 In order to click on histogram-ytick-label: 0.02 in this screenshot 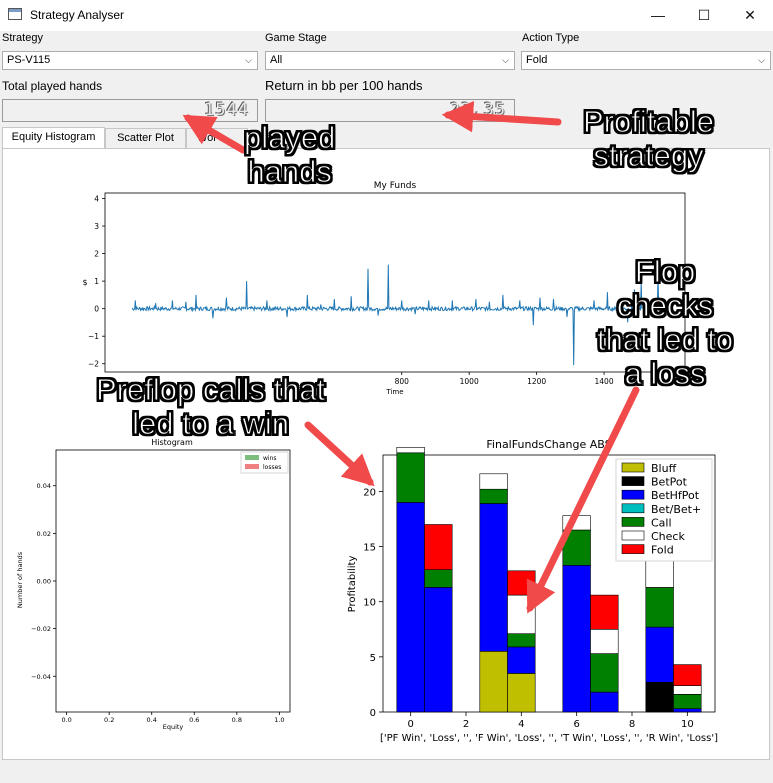, I will do `click(44, 534)`.